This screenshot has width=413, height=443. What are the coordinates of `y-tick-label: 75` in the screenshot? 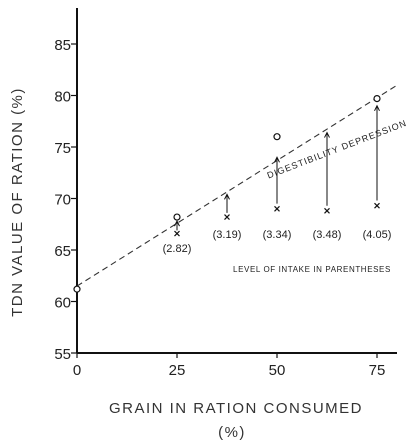 It's located at (62, 148).